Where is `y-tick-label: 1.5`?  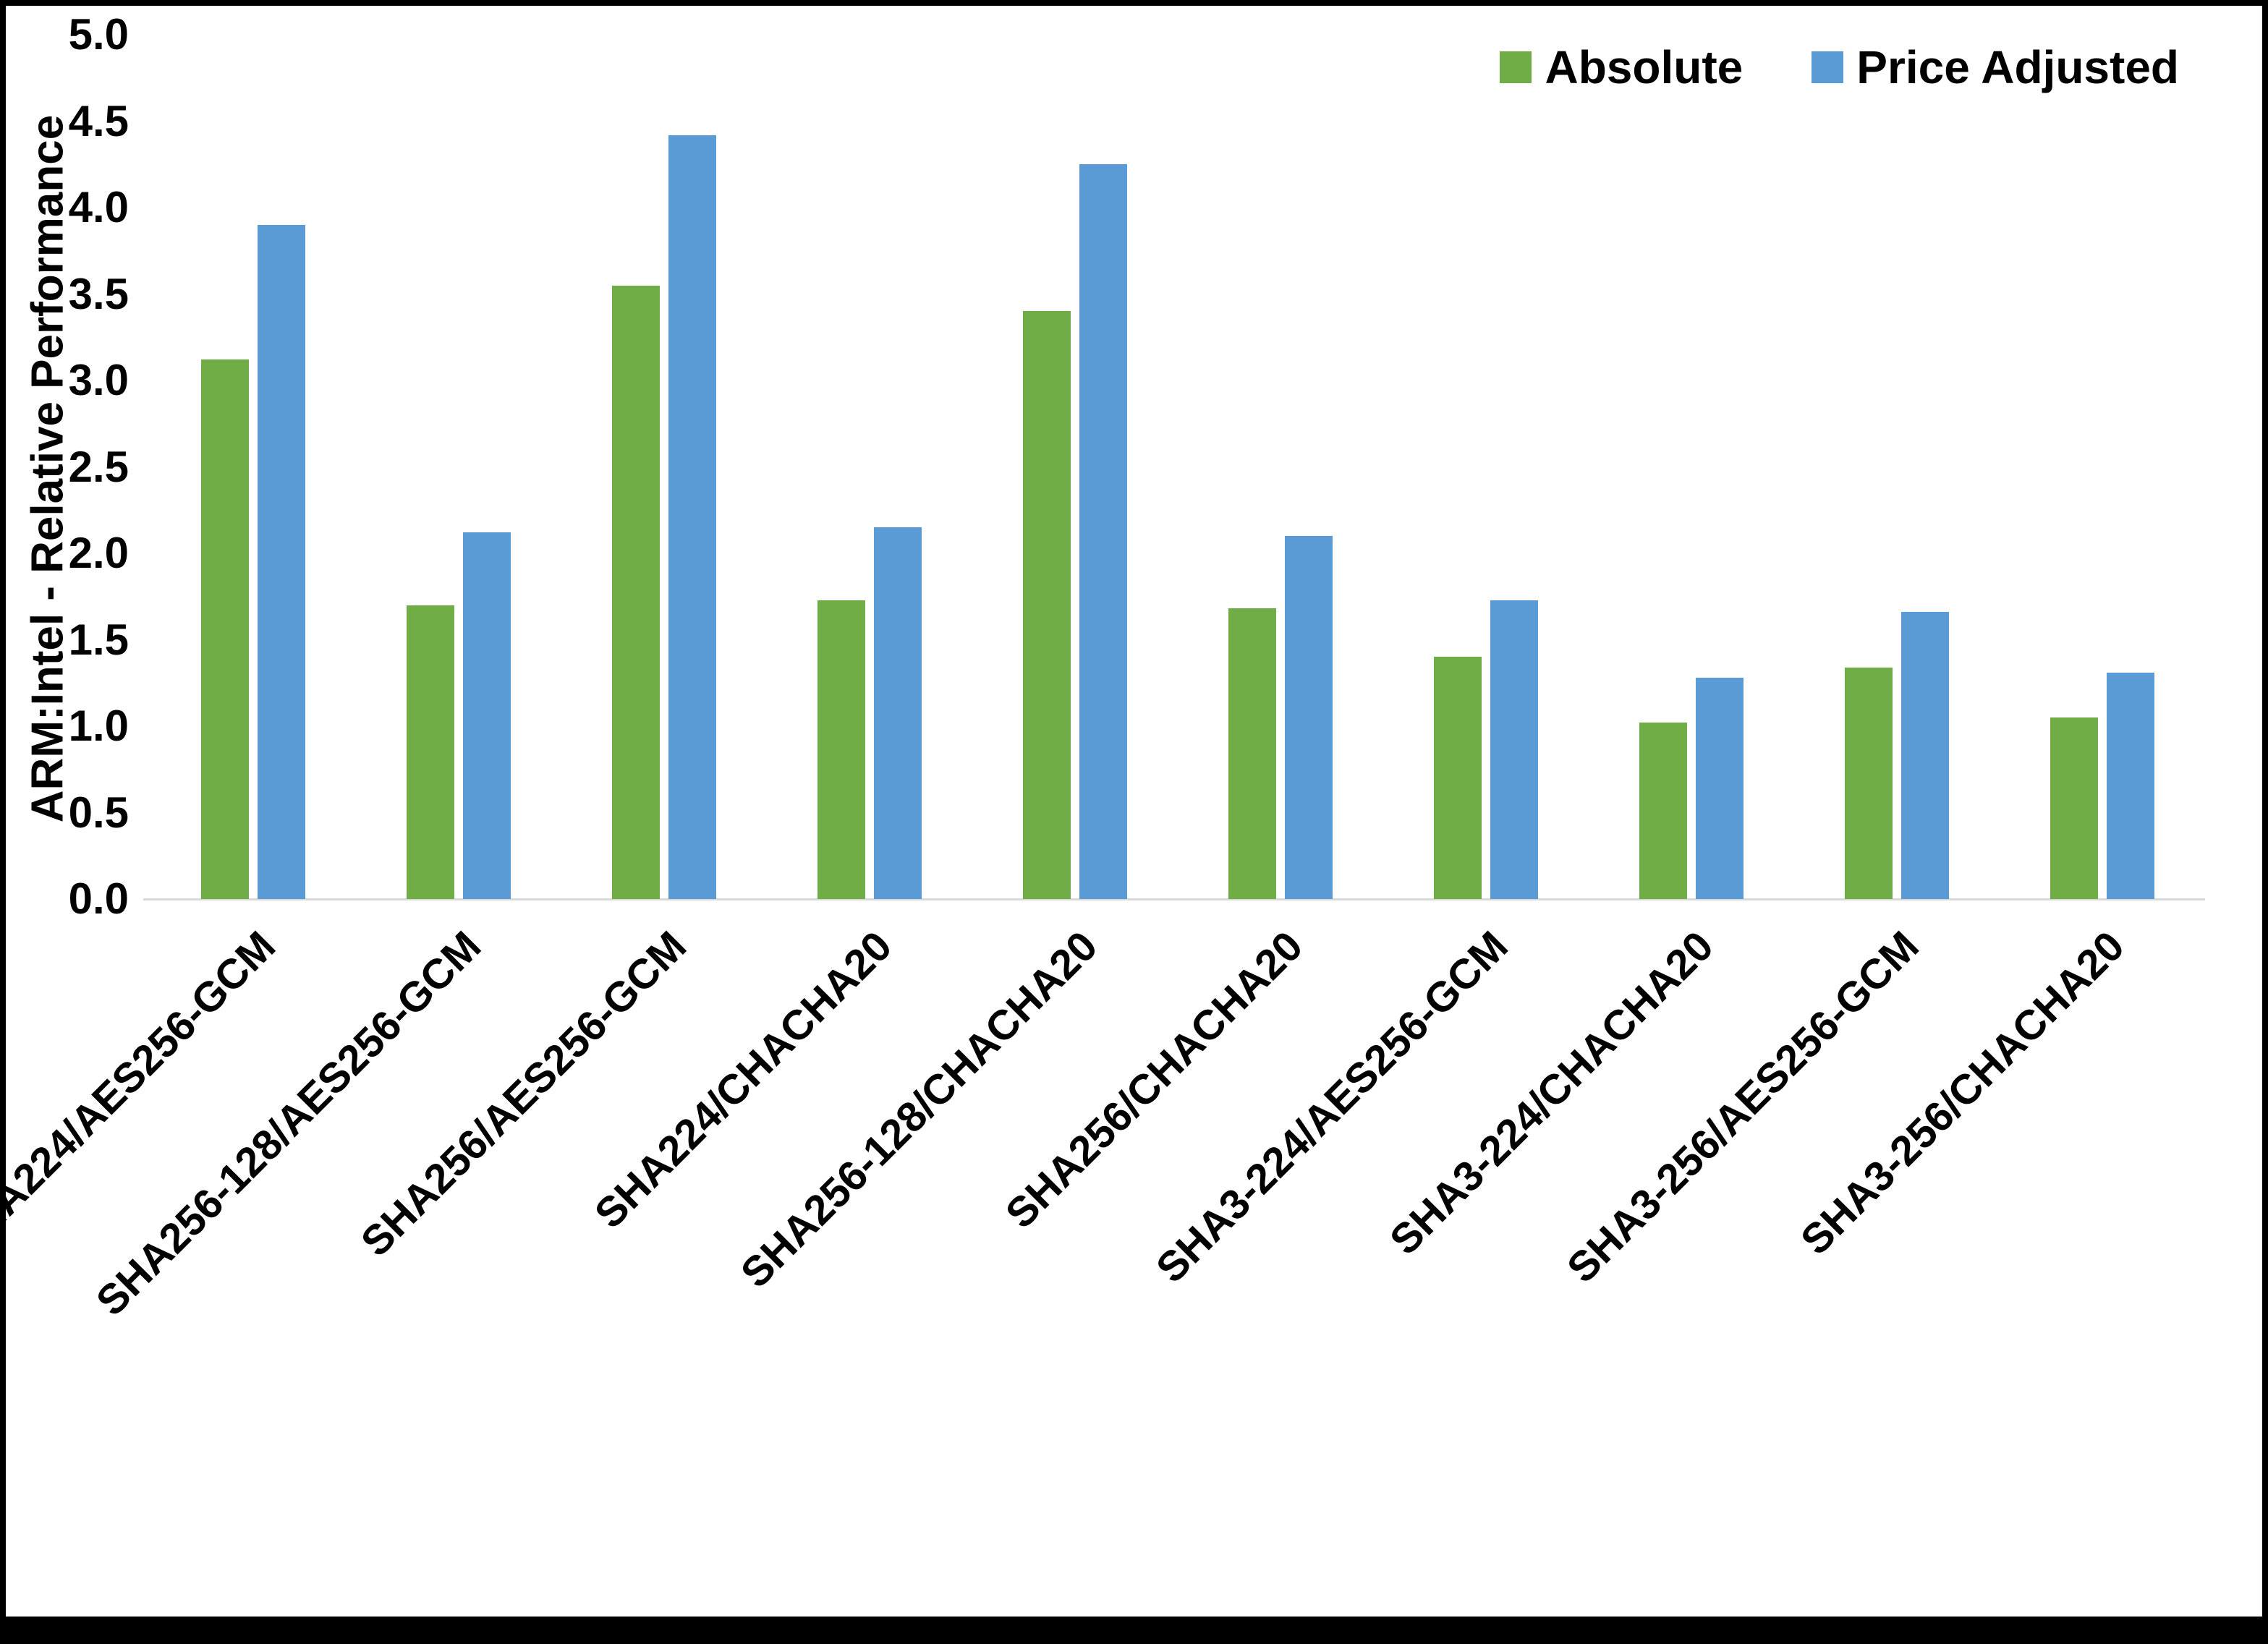 y-tick-label: 1.5 is located at coordinates (98, 639).